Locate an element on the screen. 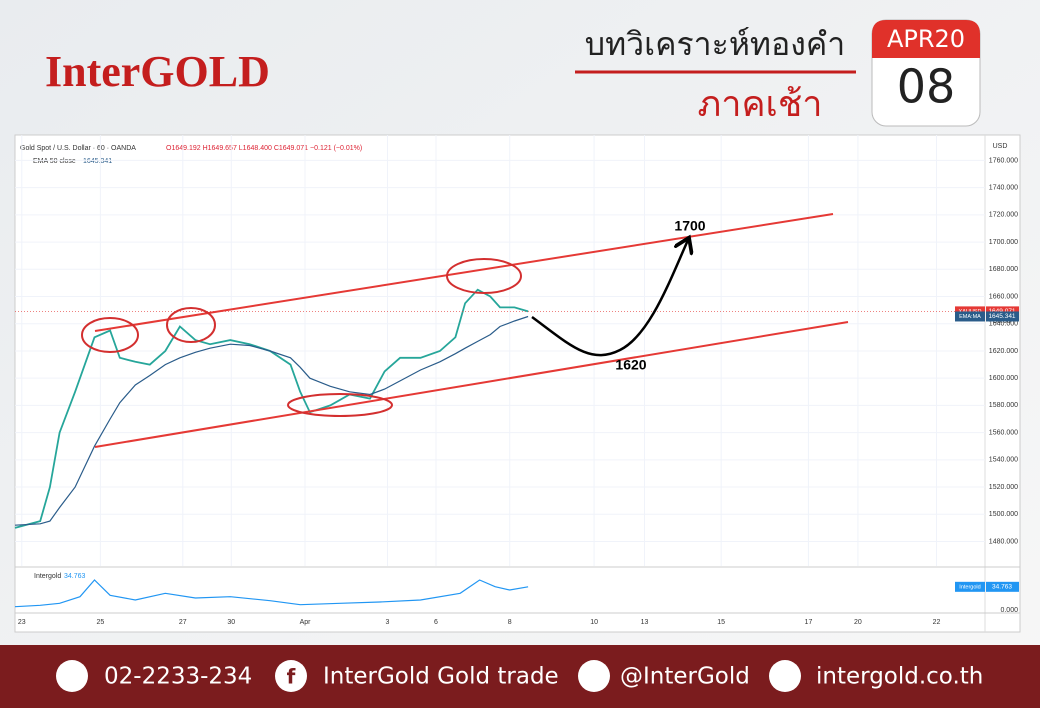 Image resolution: width=1040 pixels, height=708 pixels. x-tick-label: 20 is located at coordinates (858, 622).